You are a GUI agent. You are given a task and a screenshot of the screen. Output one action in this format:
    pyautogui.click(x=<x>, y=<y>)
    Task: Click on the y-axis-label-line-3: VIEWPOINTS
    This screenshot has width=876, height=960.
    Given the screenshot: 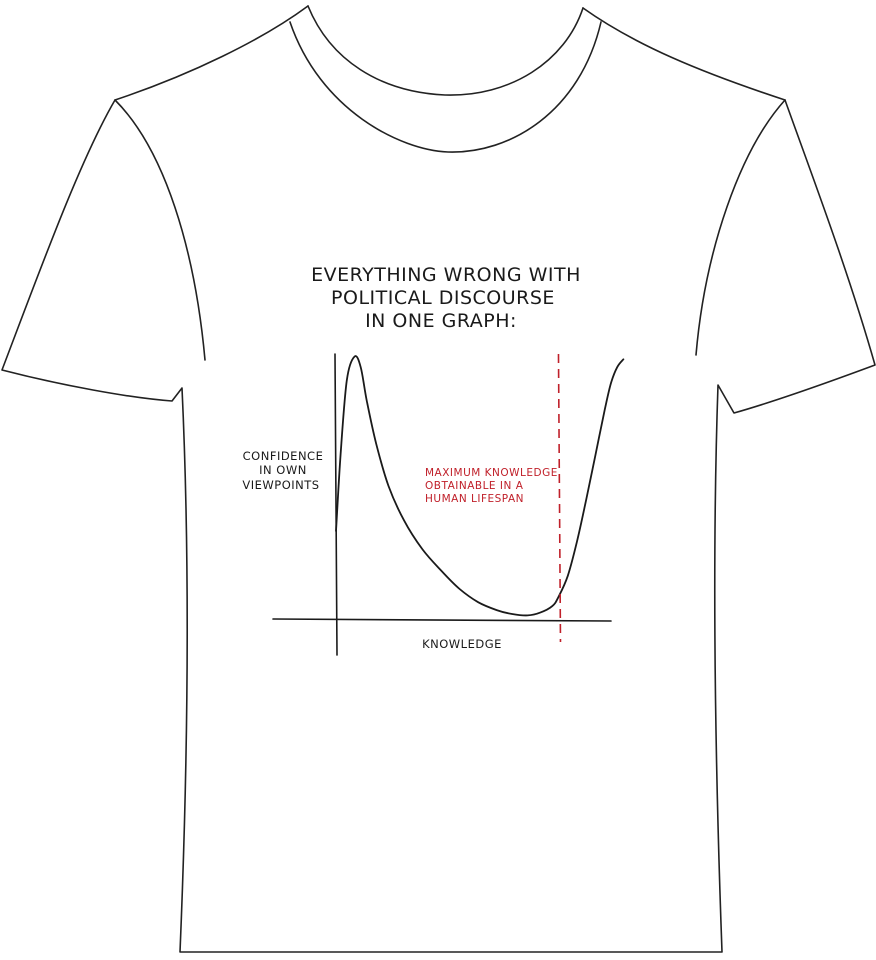 What is the action you would take?
    pyautogui.click(x=280, y=485)
    